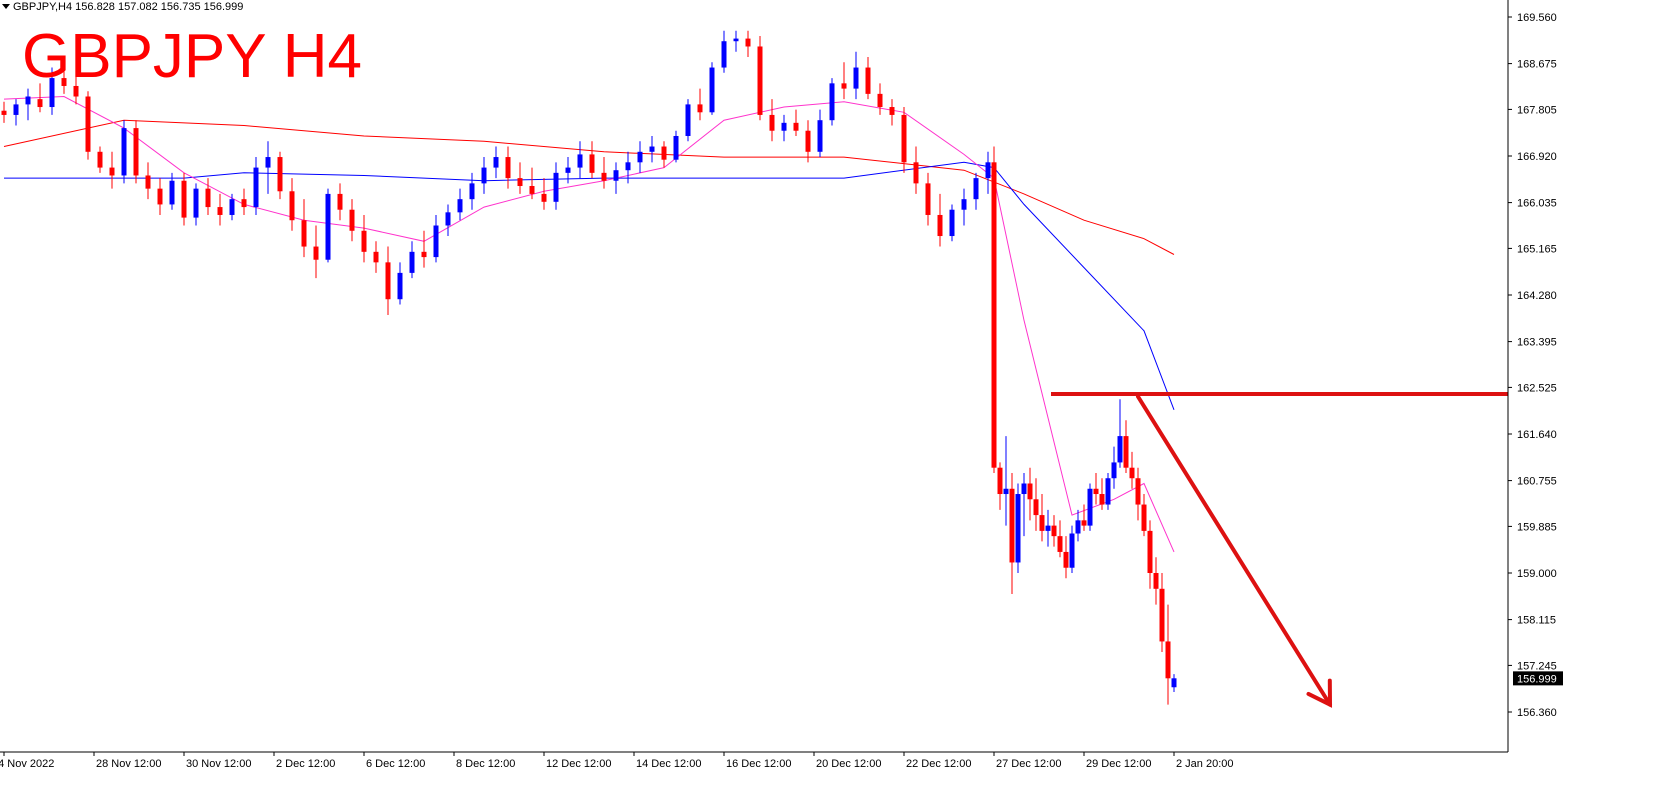 The height and width of the screenshot is (798, 1660). I want to click on time-tick-label: 2 Jan 20:00, so click(1205, 764).